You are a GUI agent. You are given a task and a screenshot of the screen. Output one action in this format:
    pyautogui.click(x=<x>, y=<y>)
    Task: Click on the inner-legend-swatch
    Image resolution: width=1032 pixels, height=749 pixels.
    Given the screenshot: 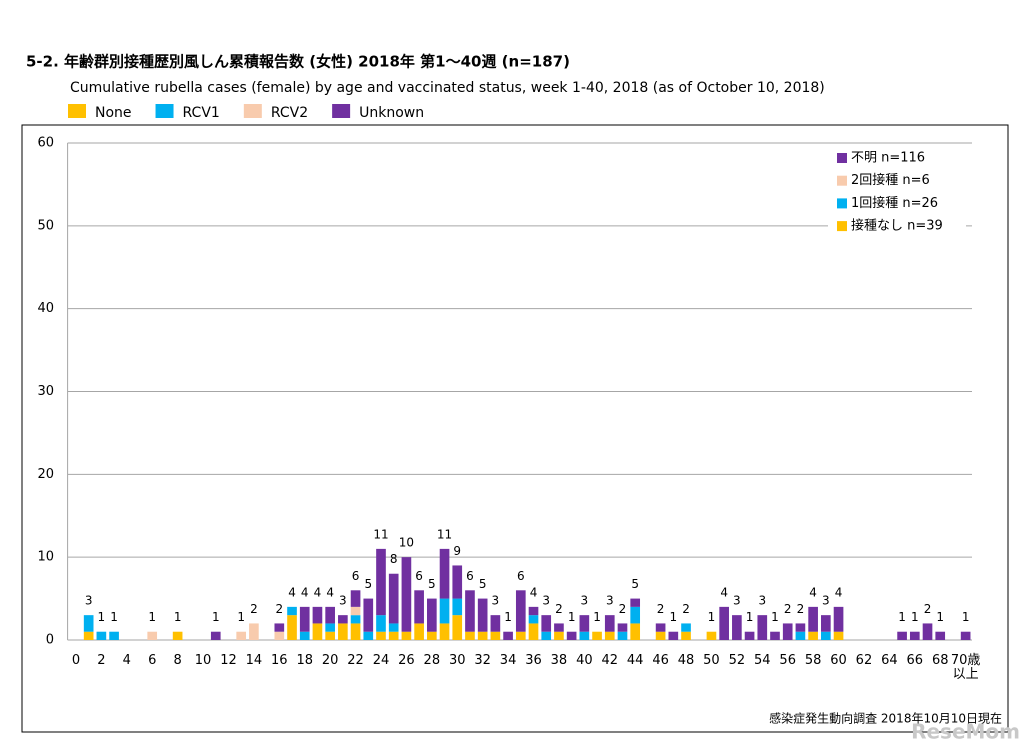 What is the action you would take?
    pyautogui.click(x=842, y=180)
    